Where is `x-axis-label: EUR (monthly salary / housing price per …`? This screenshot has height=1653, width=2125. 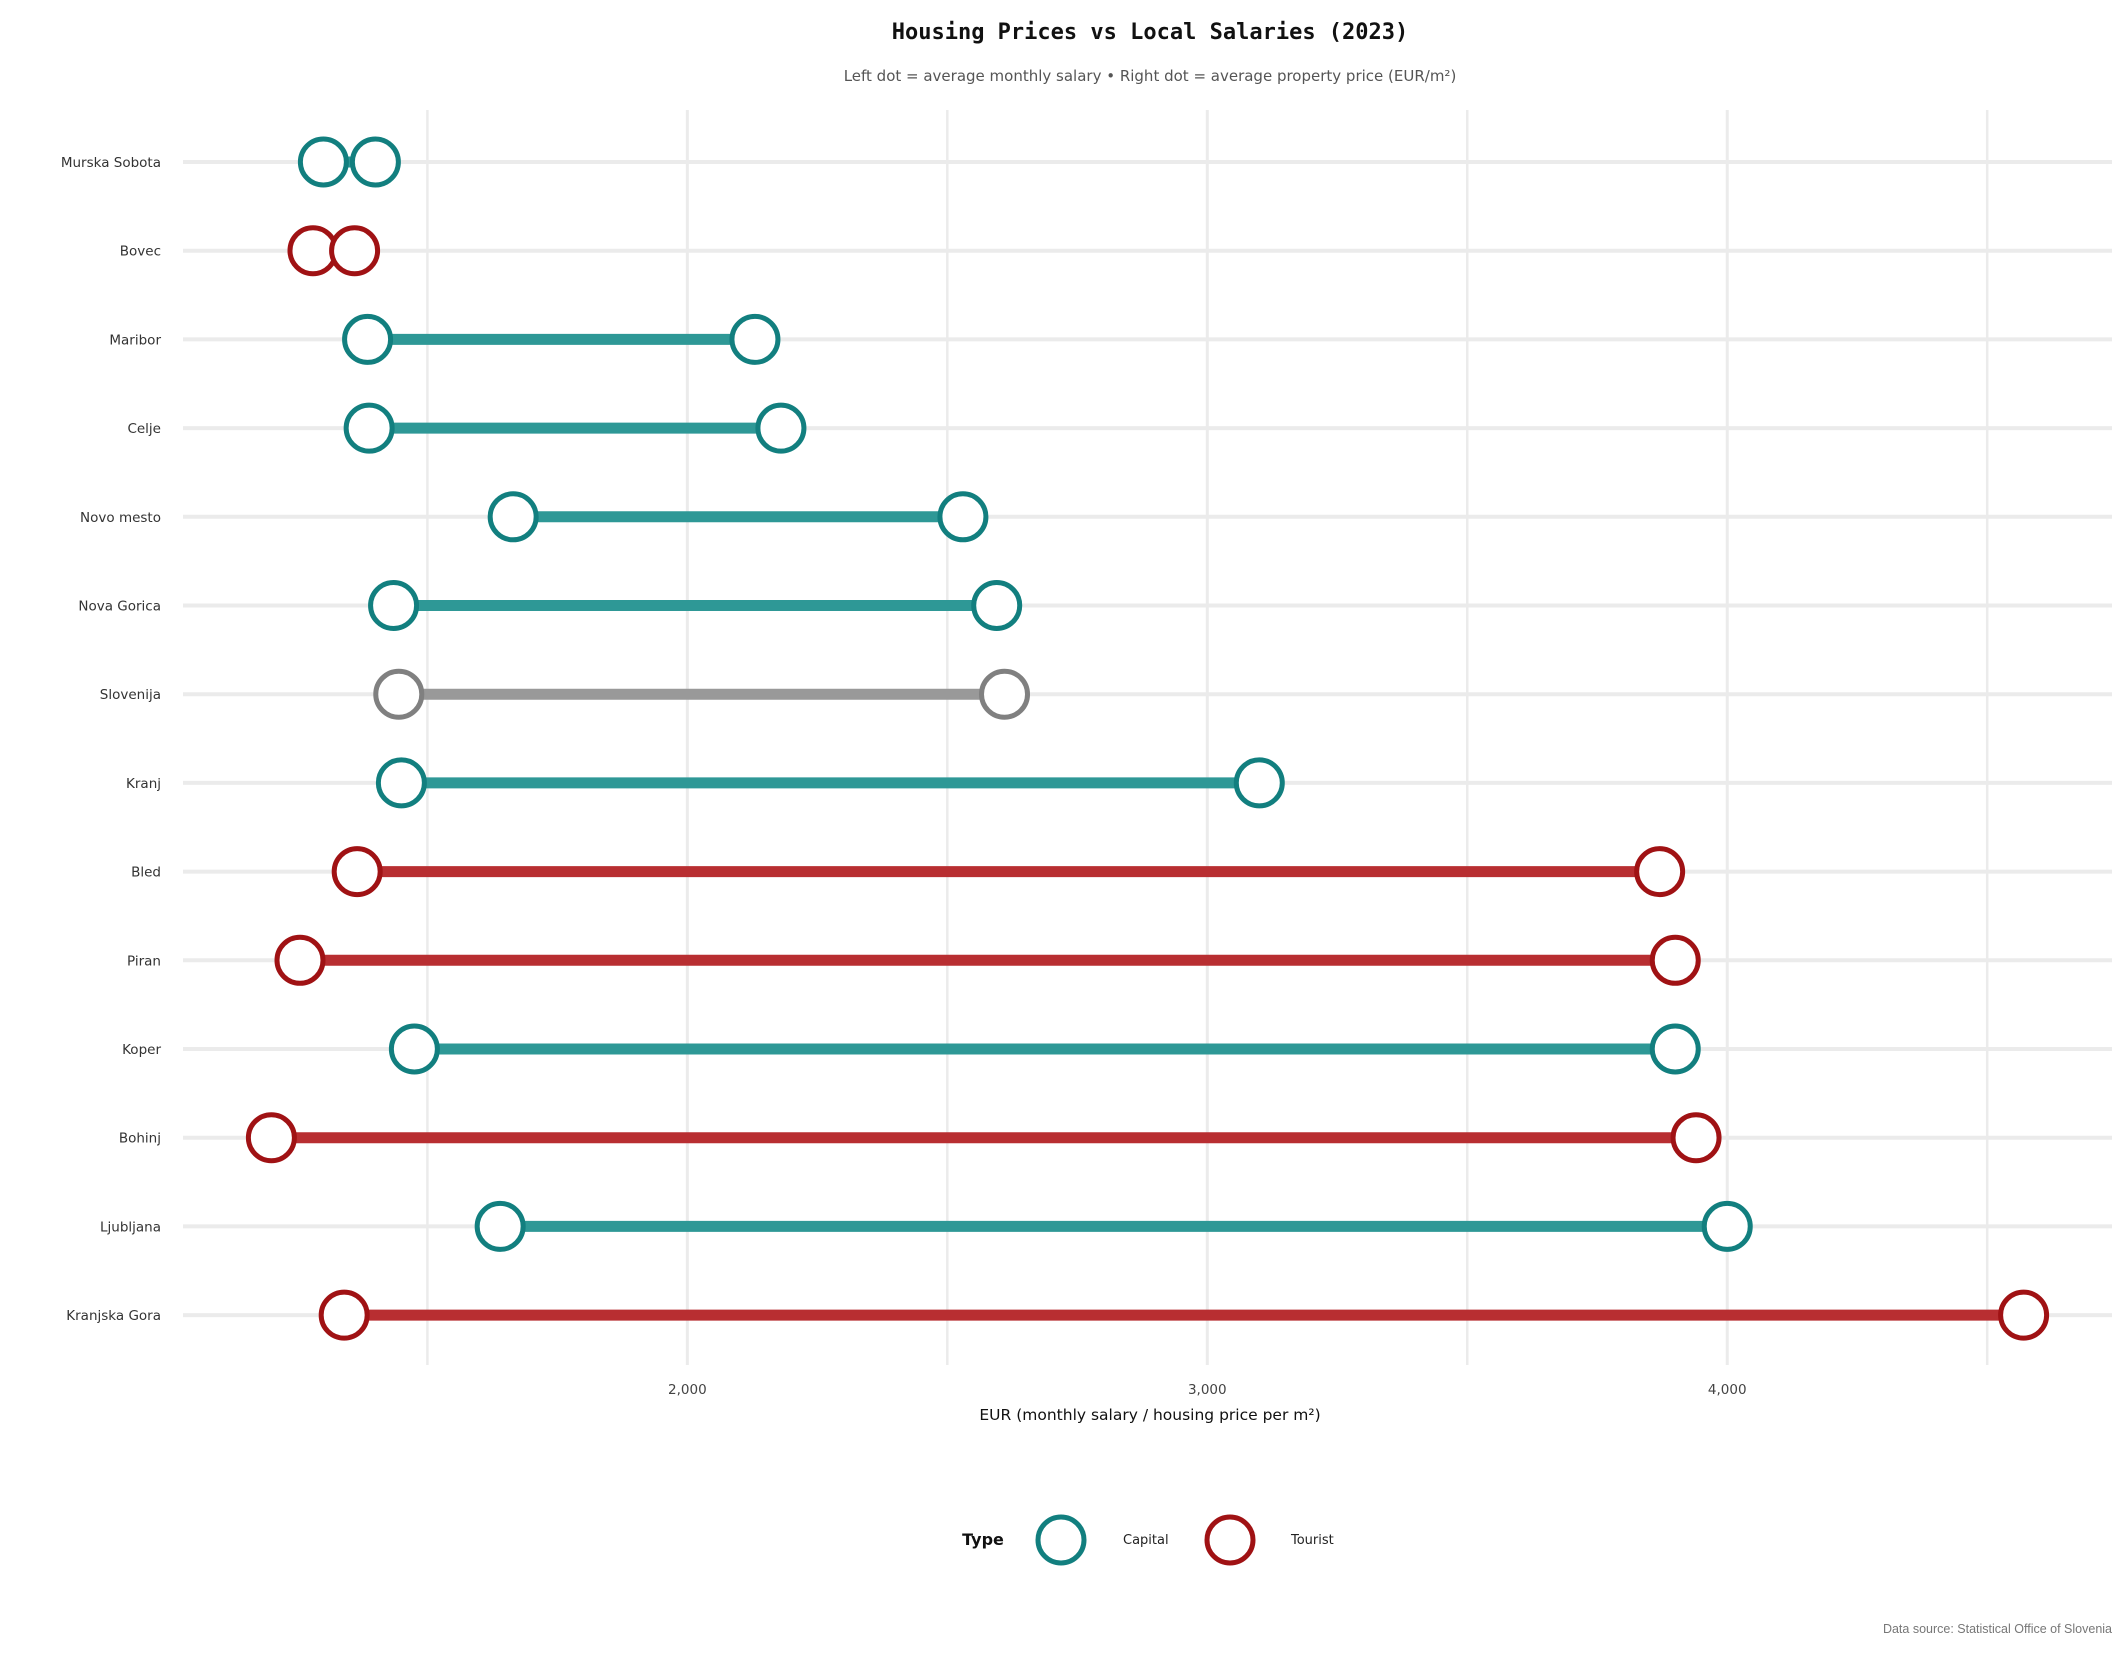 x-axis-label: EUR (monthly salary / housing price per … is located at coordinates (1149, 1415).